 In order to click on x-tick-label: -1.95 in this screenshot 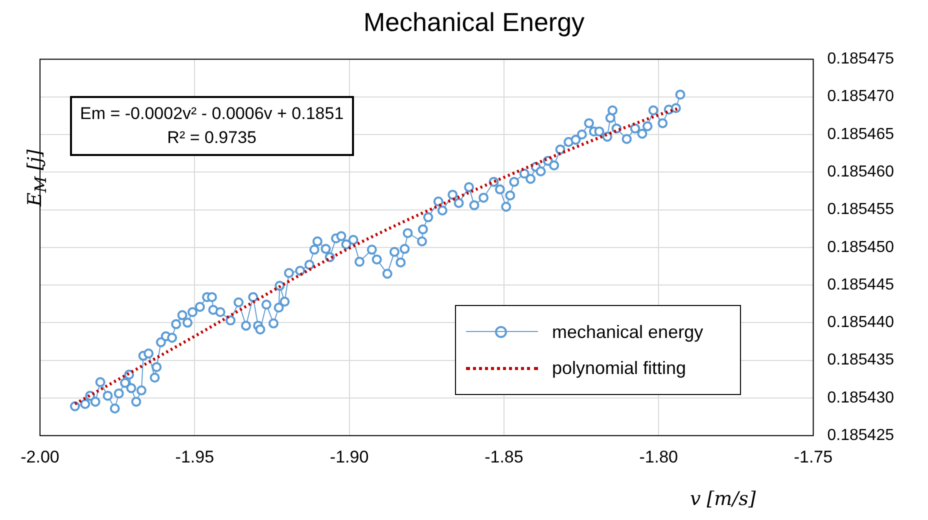, I will do `click(194, 456)`.